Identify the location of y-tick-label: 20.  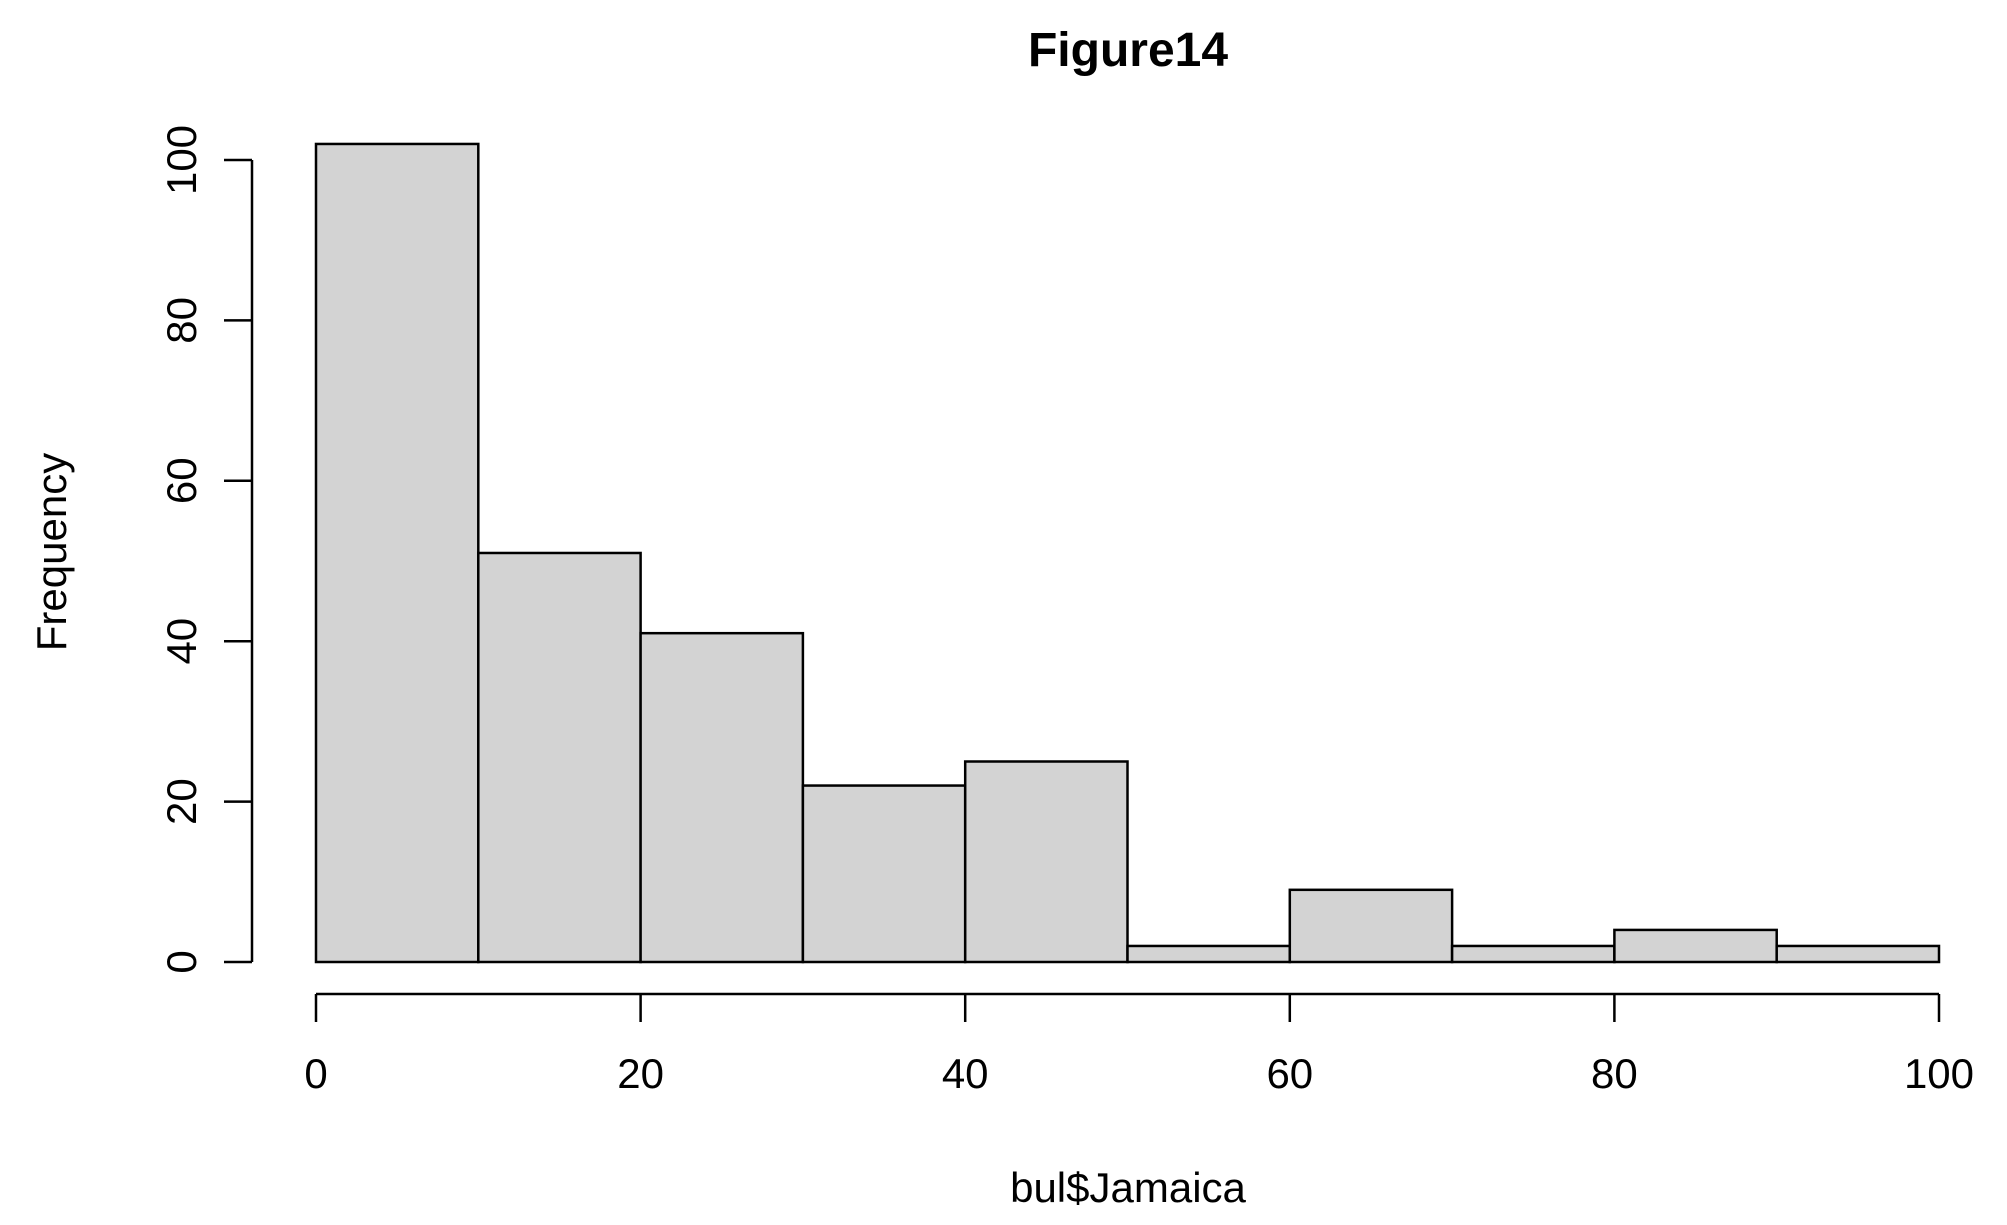
(181, 801).